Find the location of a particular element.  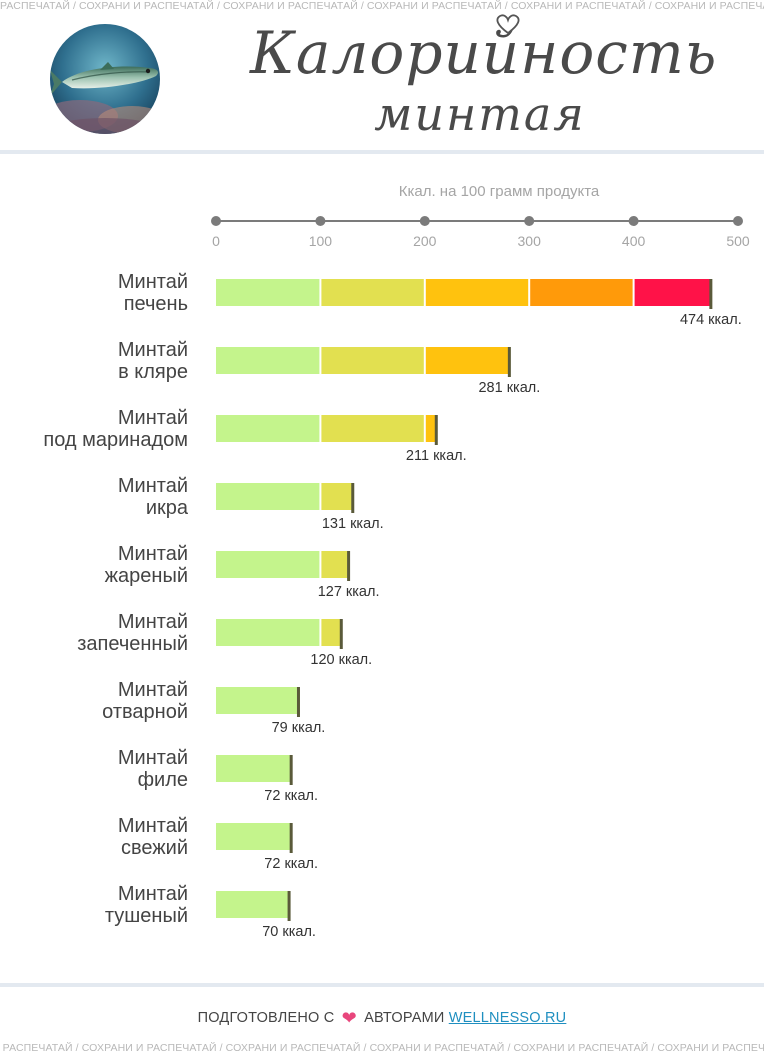

heart-icon: ❤ is located at coordinates (349, 1018).